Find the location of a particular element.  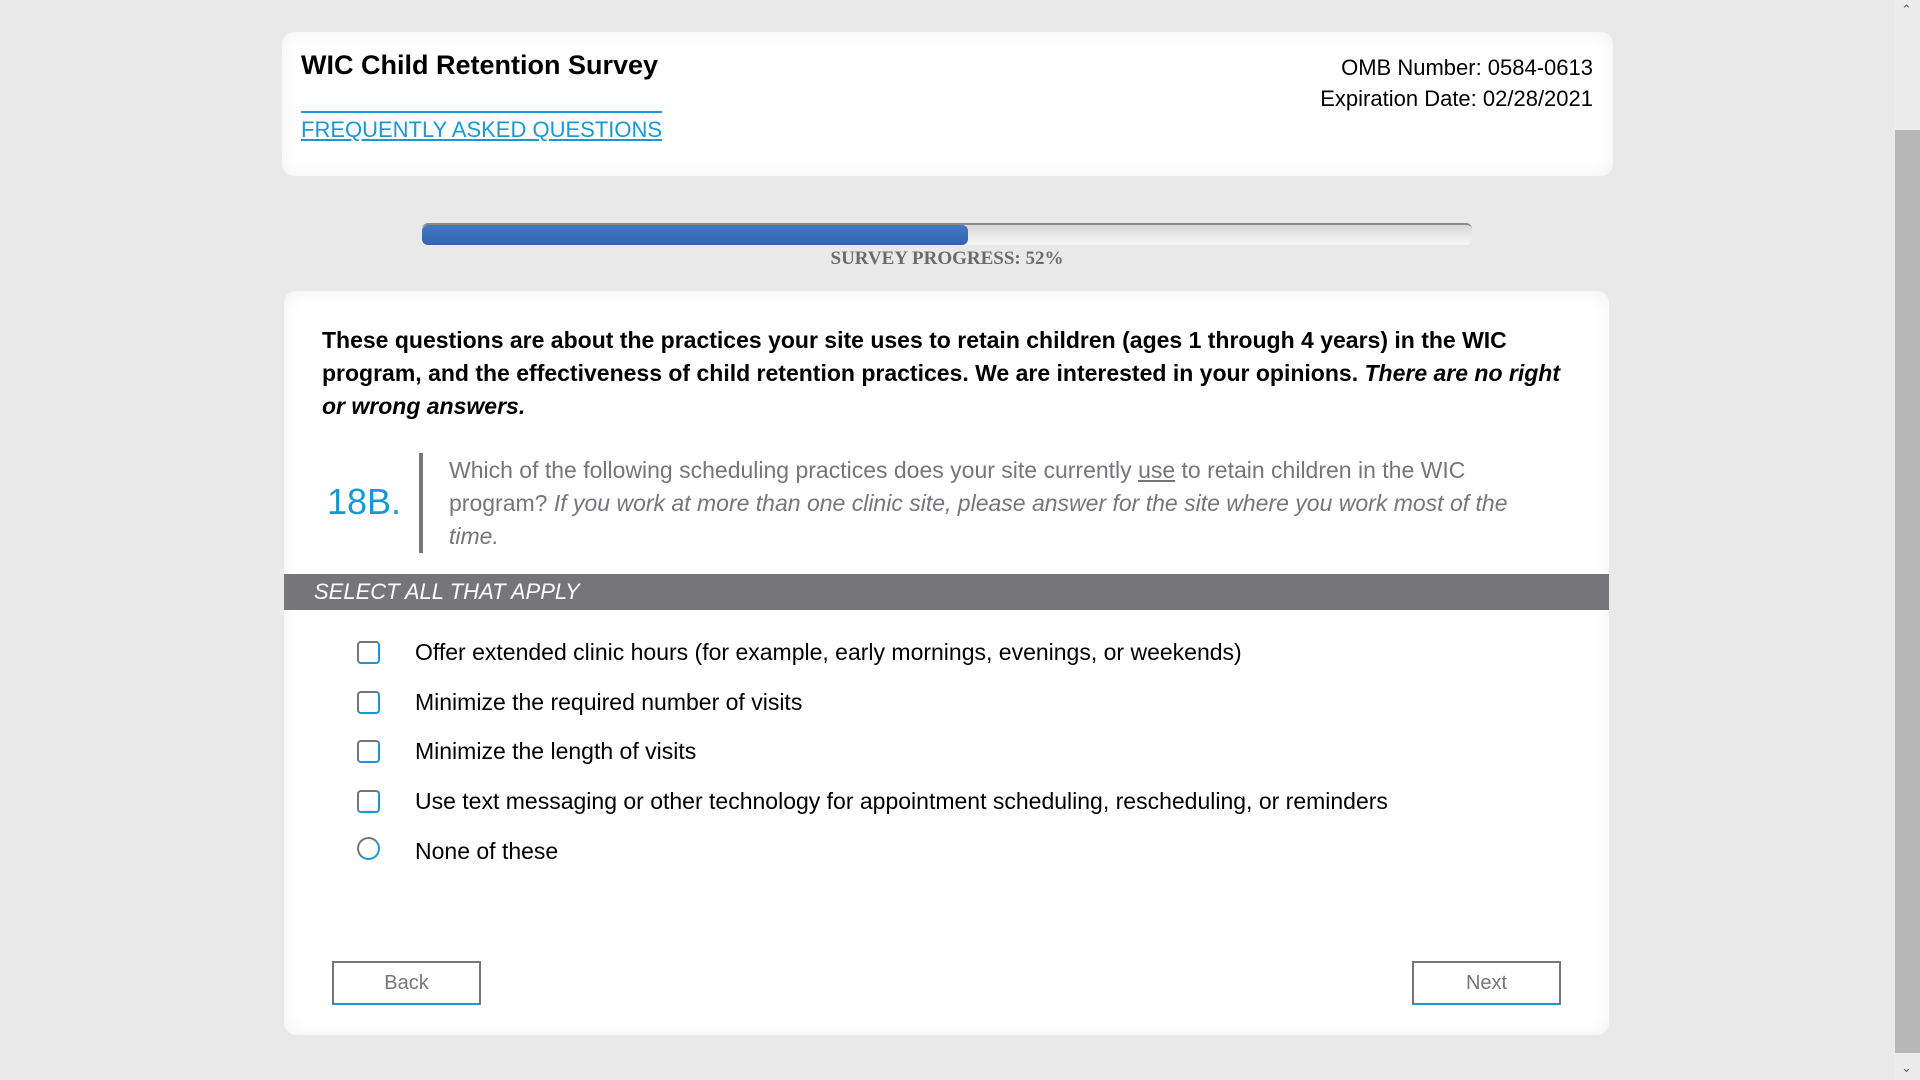

question-number: 18B. is located at coordinates (364, 501).